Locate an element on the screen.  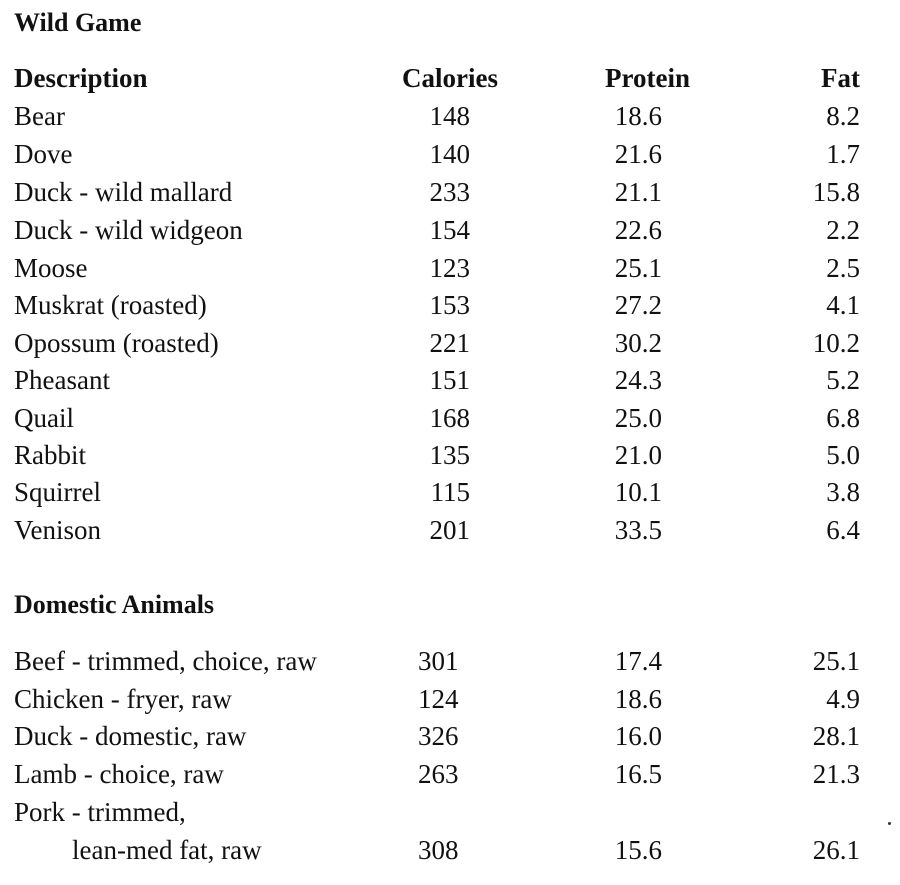
table-row: Duck - wild widgeon 154 22.6 2.2 is located at coordinates (450, 230).